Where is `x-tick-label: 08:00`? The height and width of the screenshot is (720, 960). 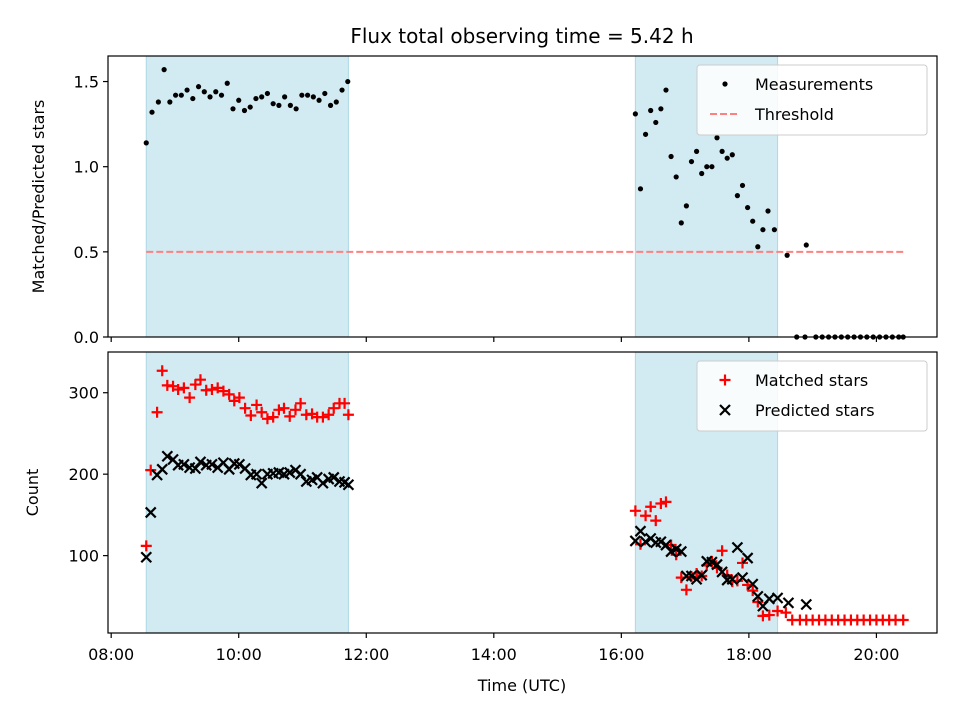 x-tick-label: 08:00 is located at coordinates (111, 654).